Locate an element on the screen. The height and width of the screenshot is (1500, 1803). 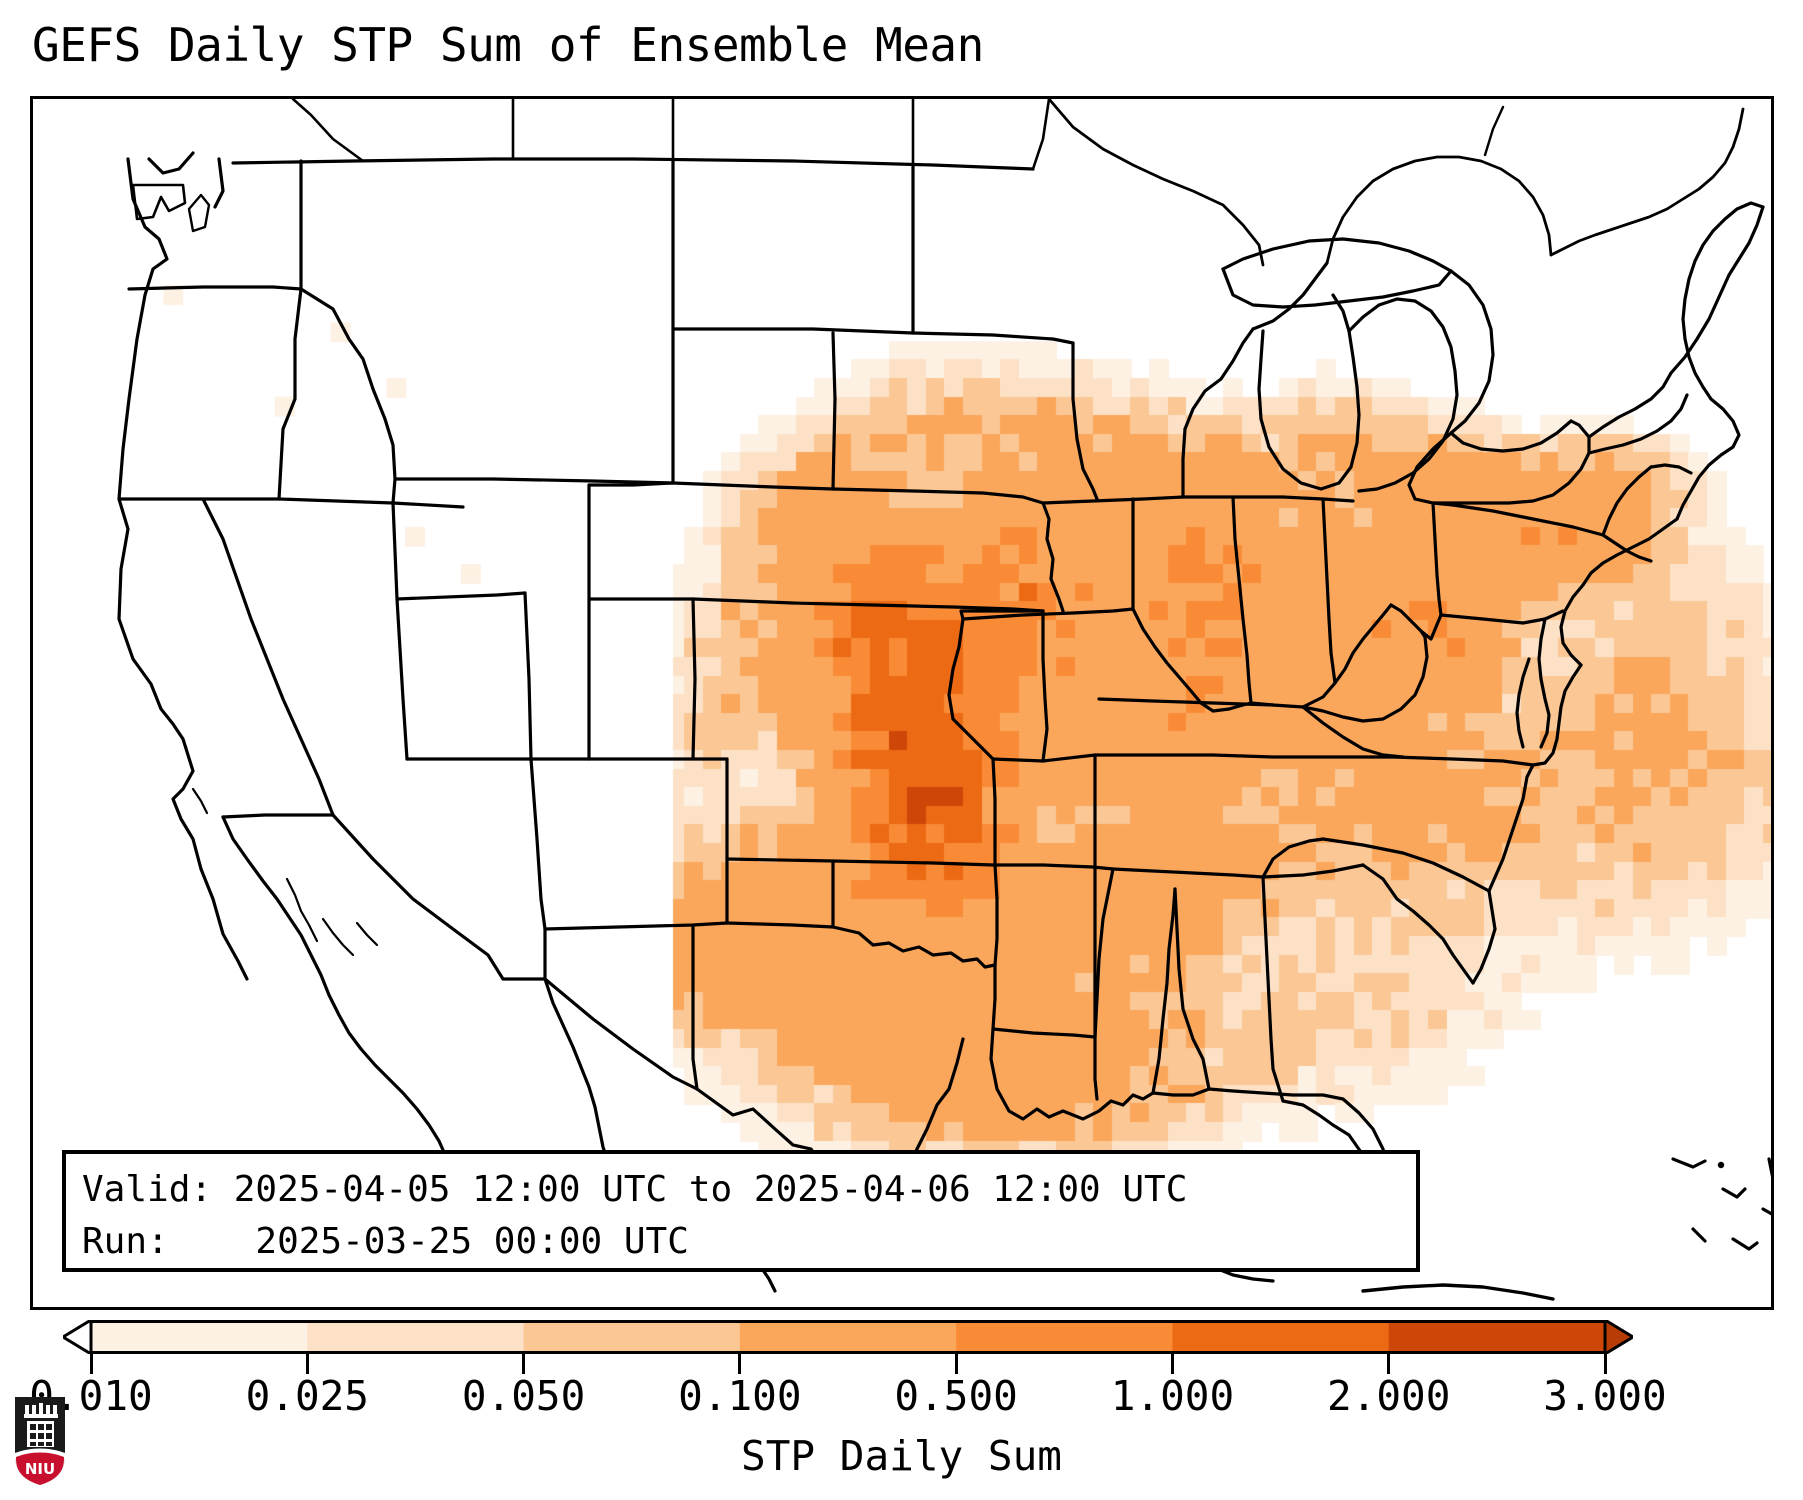
page-title: GEFS Daily STP Sum of Ensemble Mean is located at coordinates (508, 45).